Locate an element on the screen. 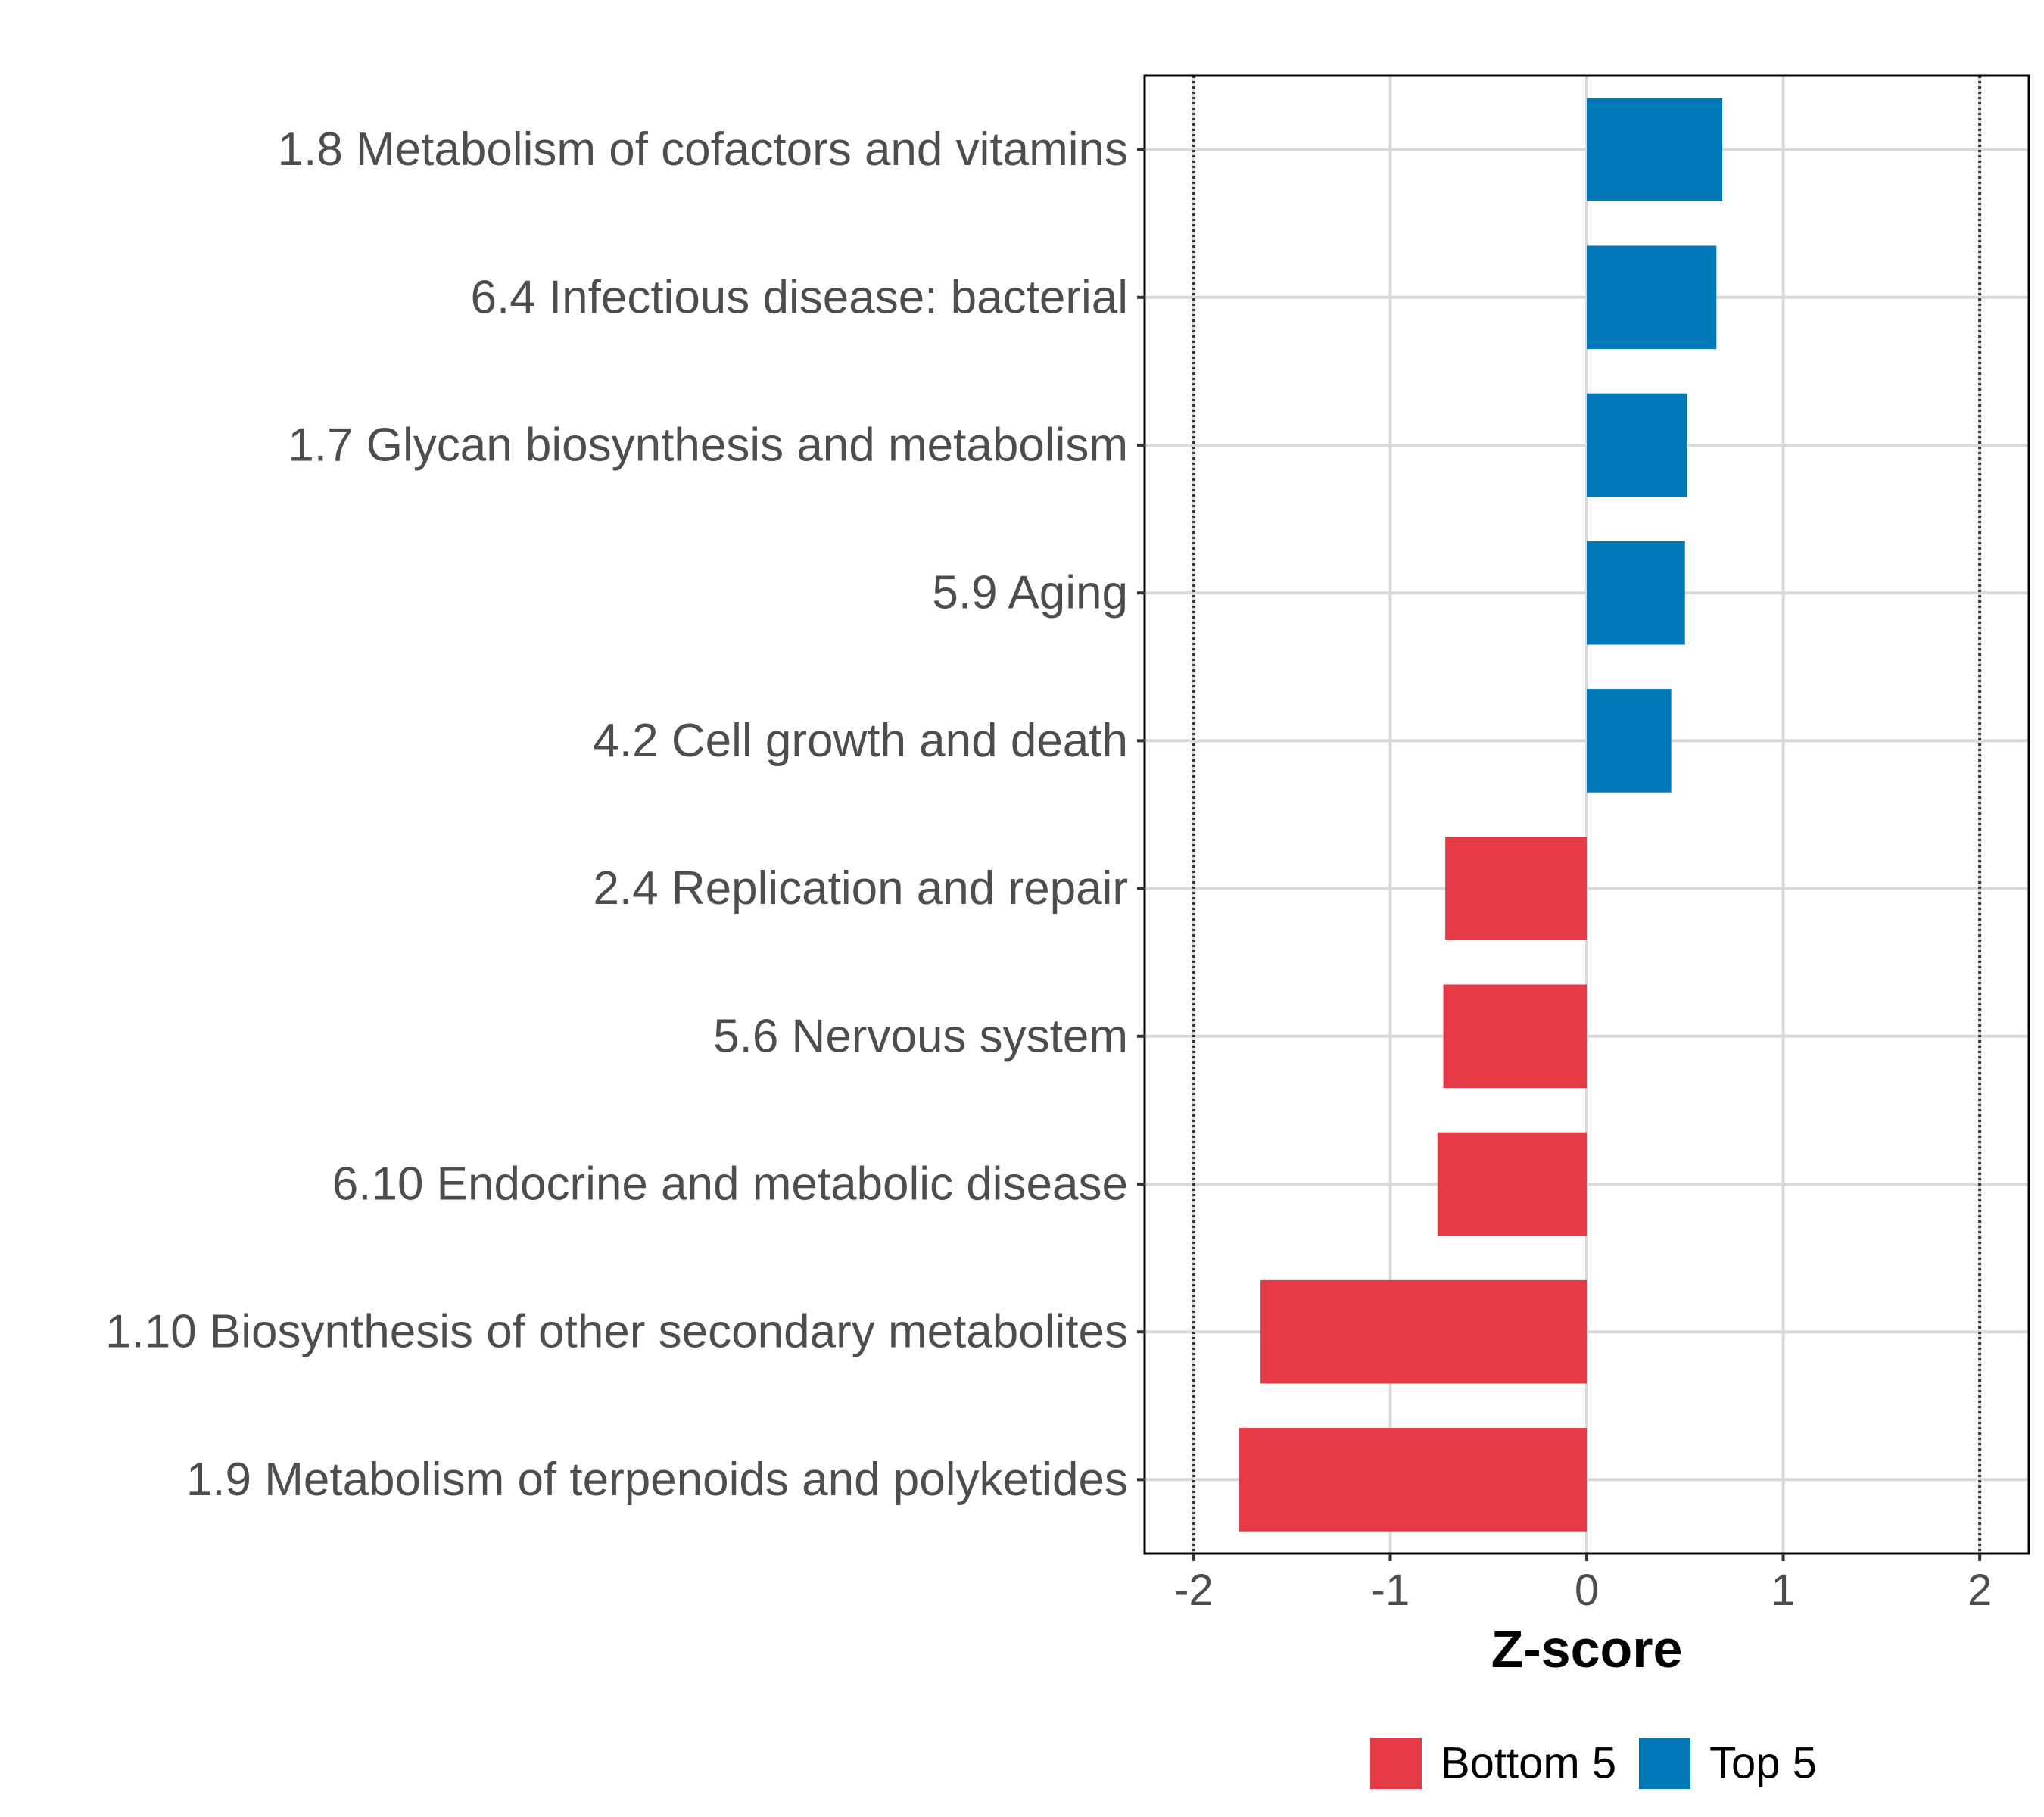 The width and height of the screenshot is (2044, 1817). legend: Bottom 5 Top 5 is located at coordinates (1593, 1764).